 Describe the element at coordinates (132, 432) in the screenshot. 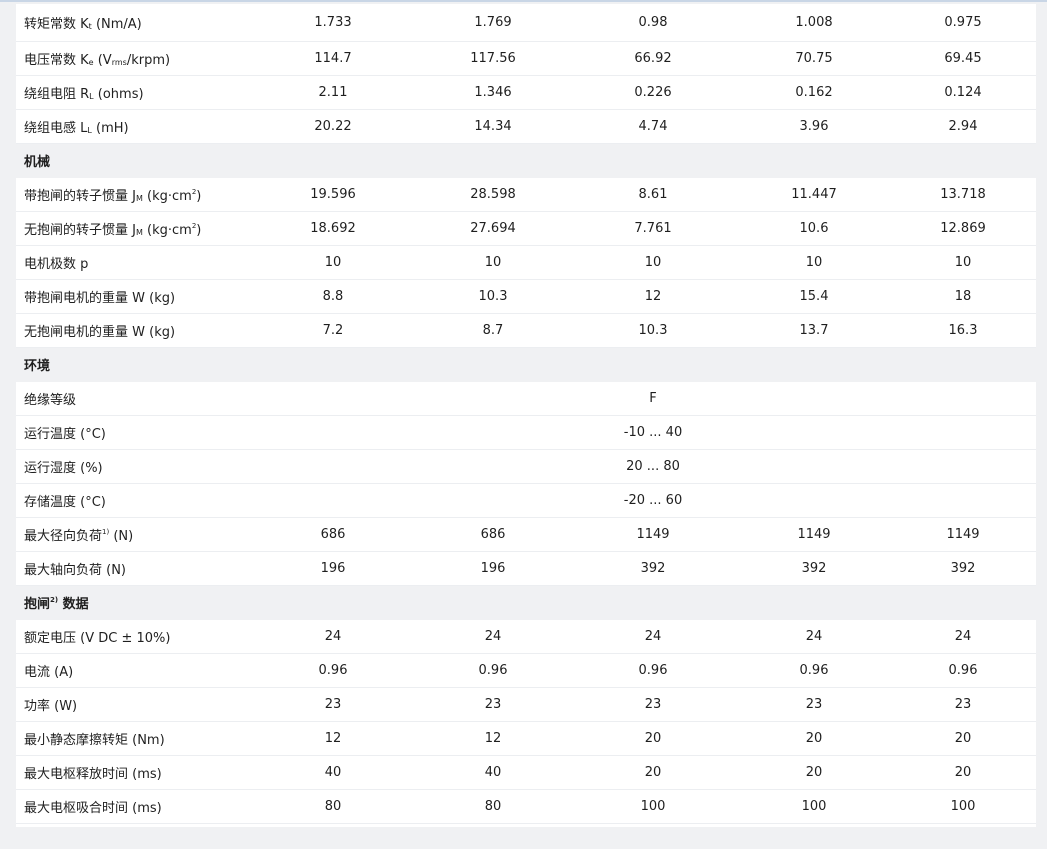

I see `row-label: 运行温度 (°C)` at that location.